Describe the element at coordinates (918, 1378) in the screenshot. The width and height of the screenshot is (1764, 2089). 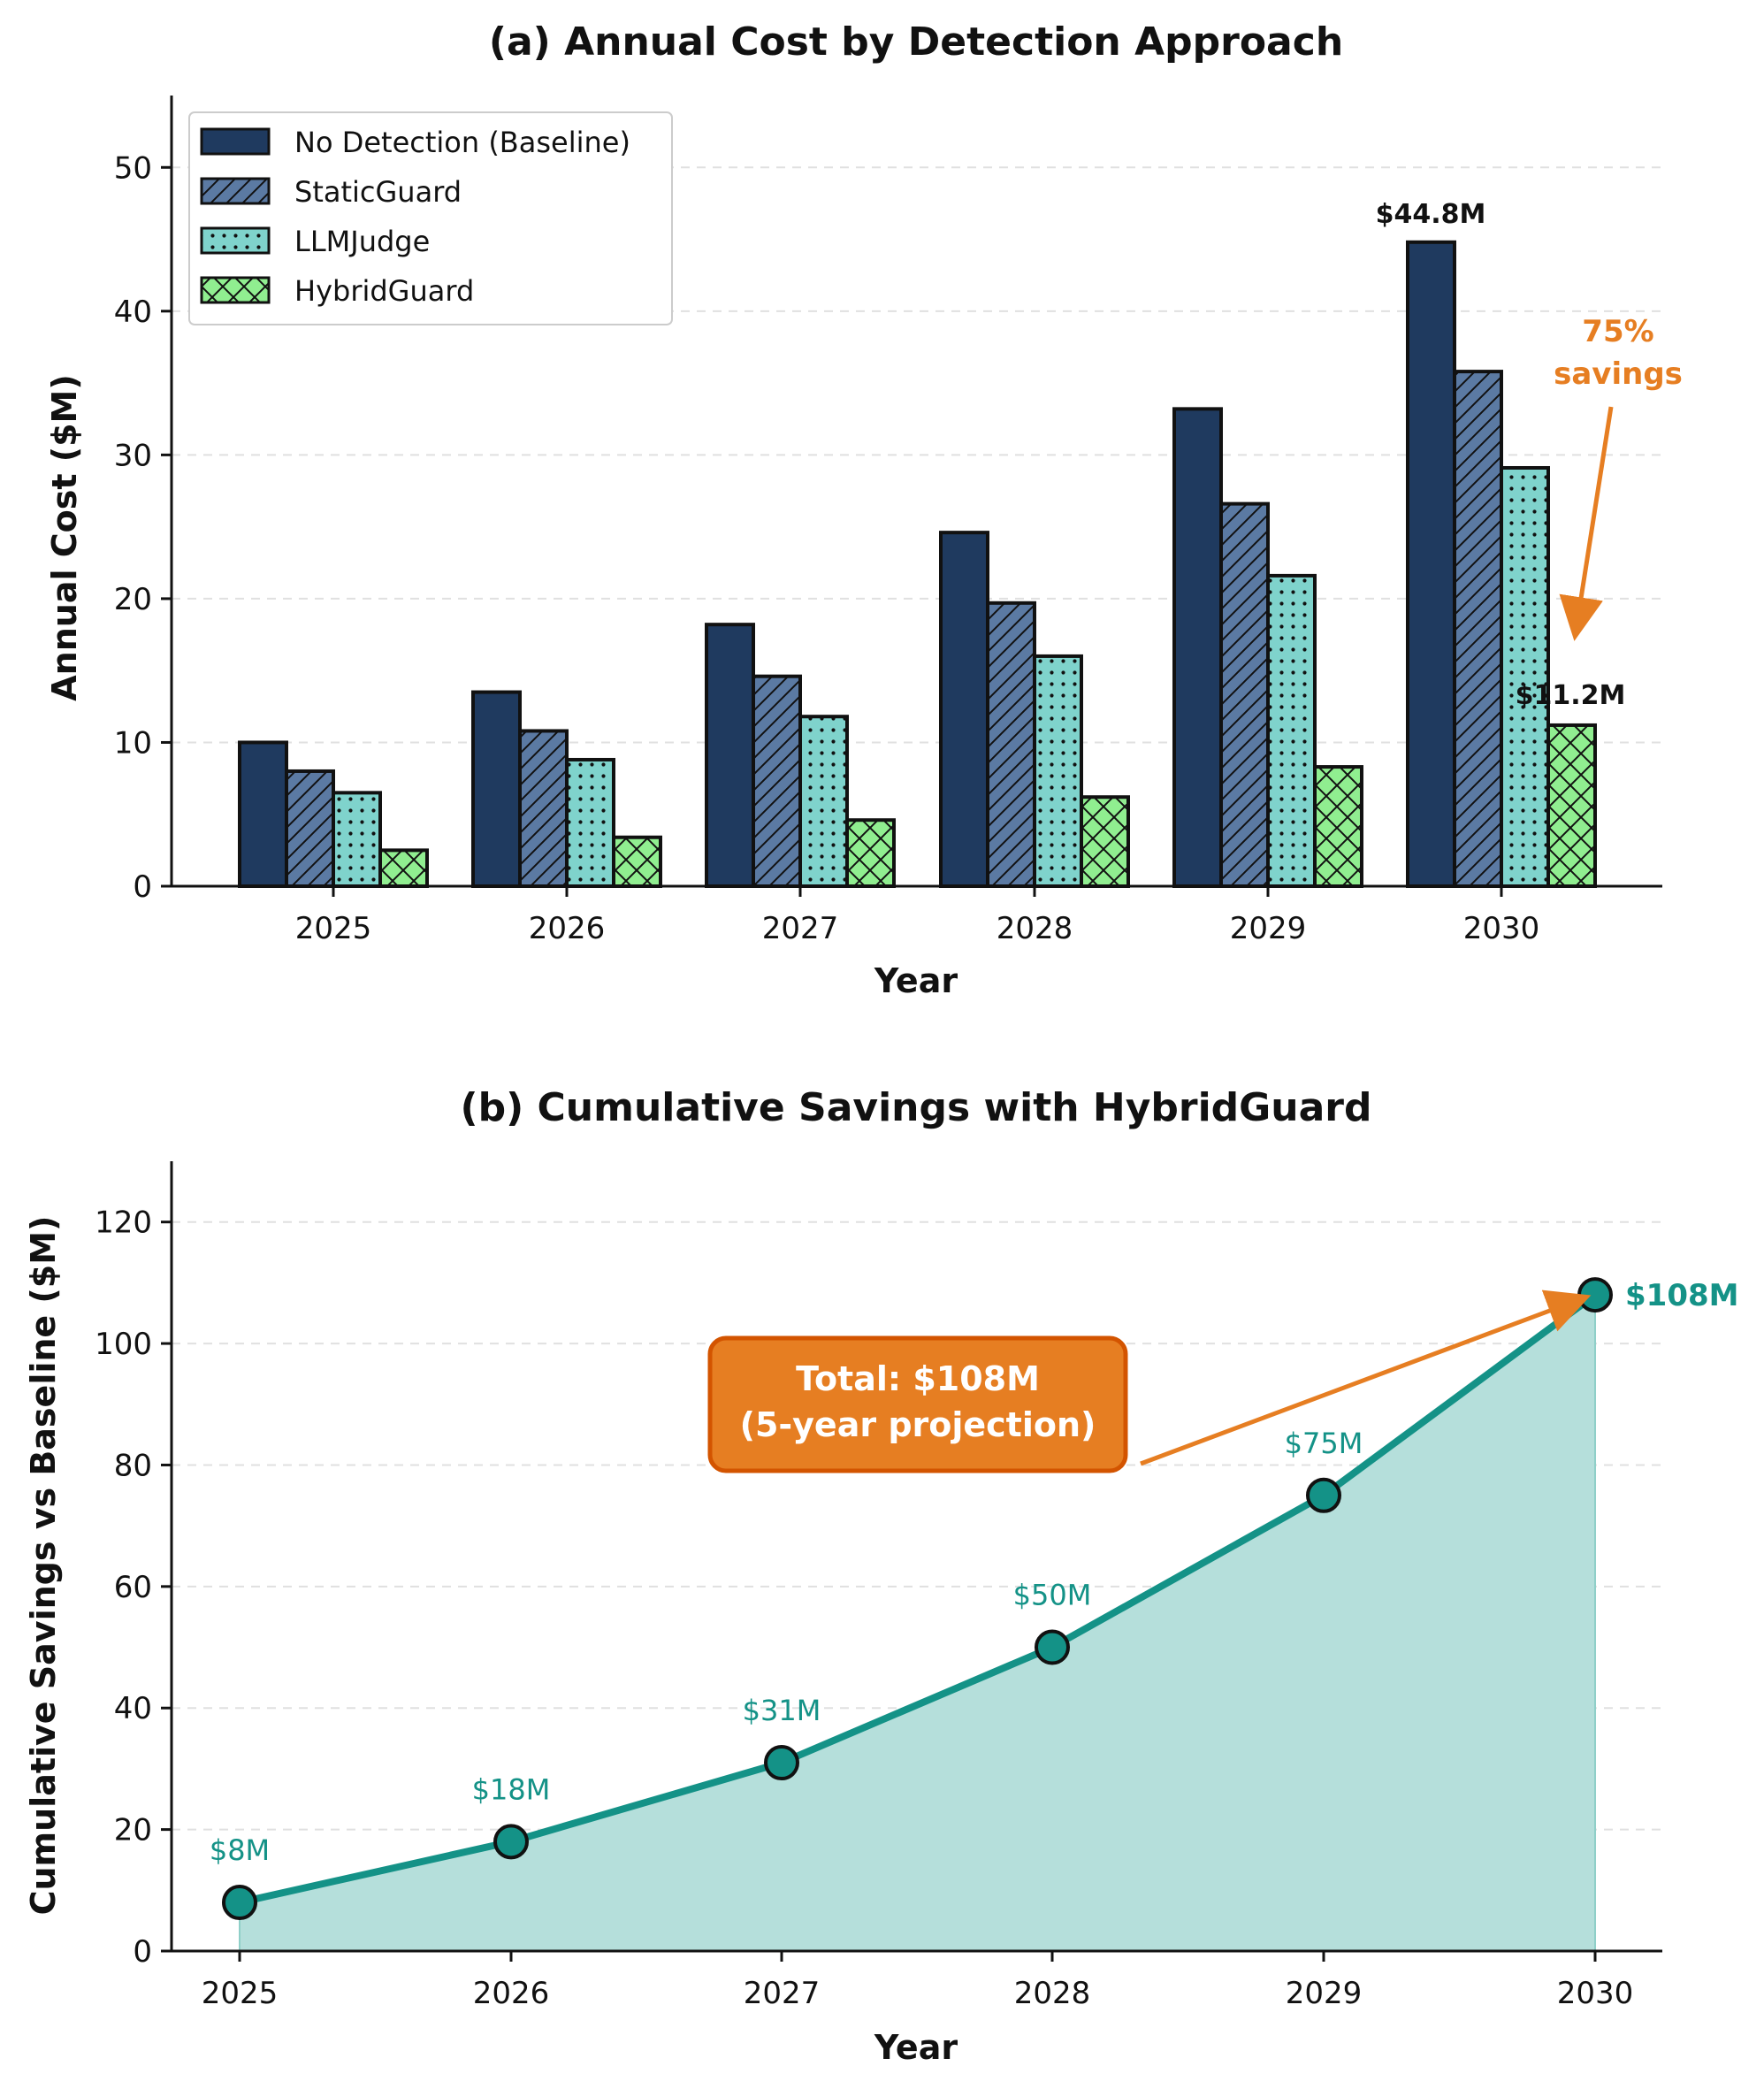
I see `total-callout-line1: Total: $108M` at that location.